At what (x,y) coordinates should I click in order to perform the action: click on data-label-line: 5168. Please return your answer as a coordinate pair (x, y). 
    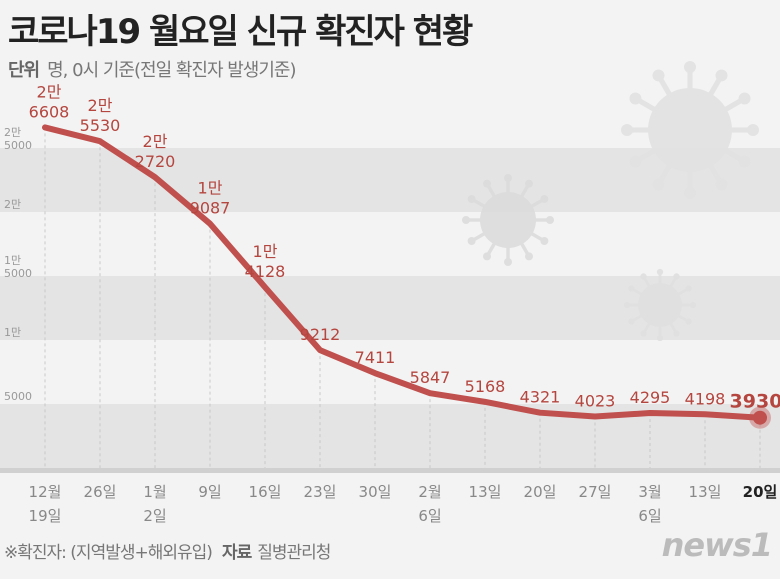
    Looking at the image, I should click on (485, 386).